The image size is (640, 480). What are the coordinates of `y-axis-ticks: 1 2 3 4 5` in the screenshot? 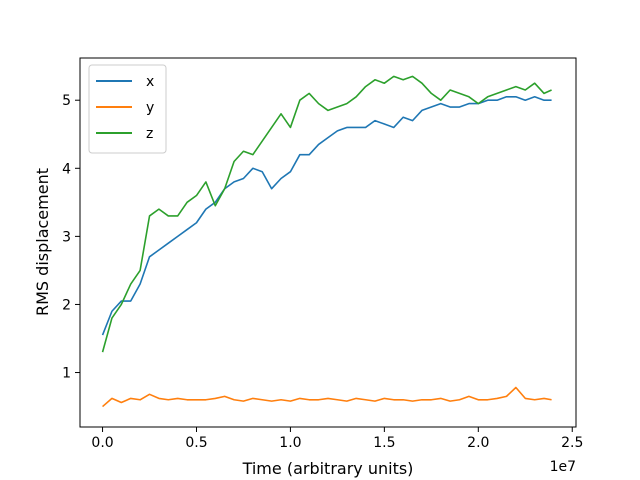 It's located at (71, 237).